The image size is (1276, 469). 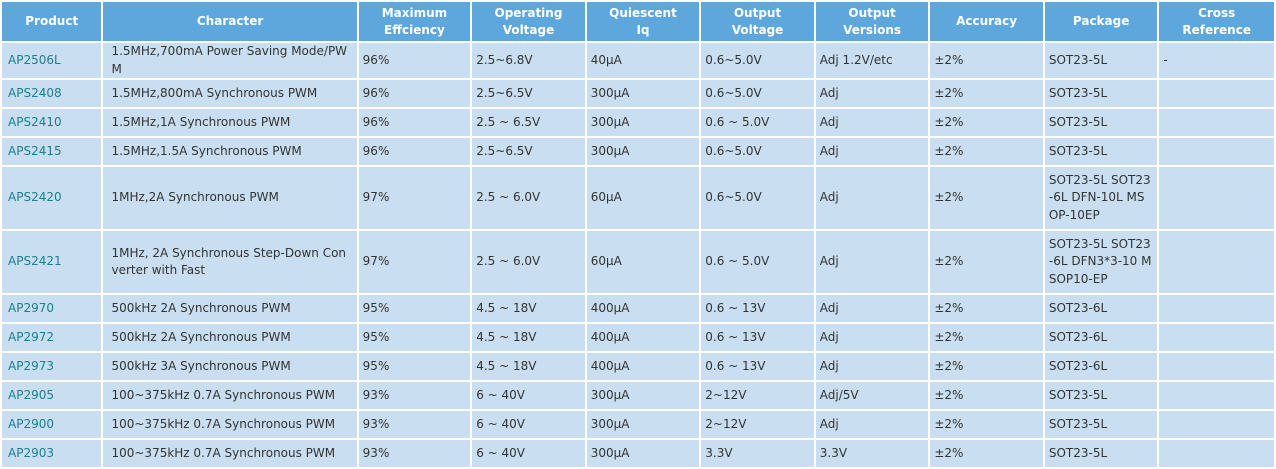 What do you see at coordinates (414, 308) in the screenshot?
I see `max-efficiency-cell: 95%` at bounding box center [414, 308].